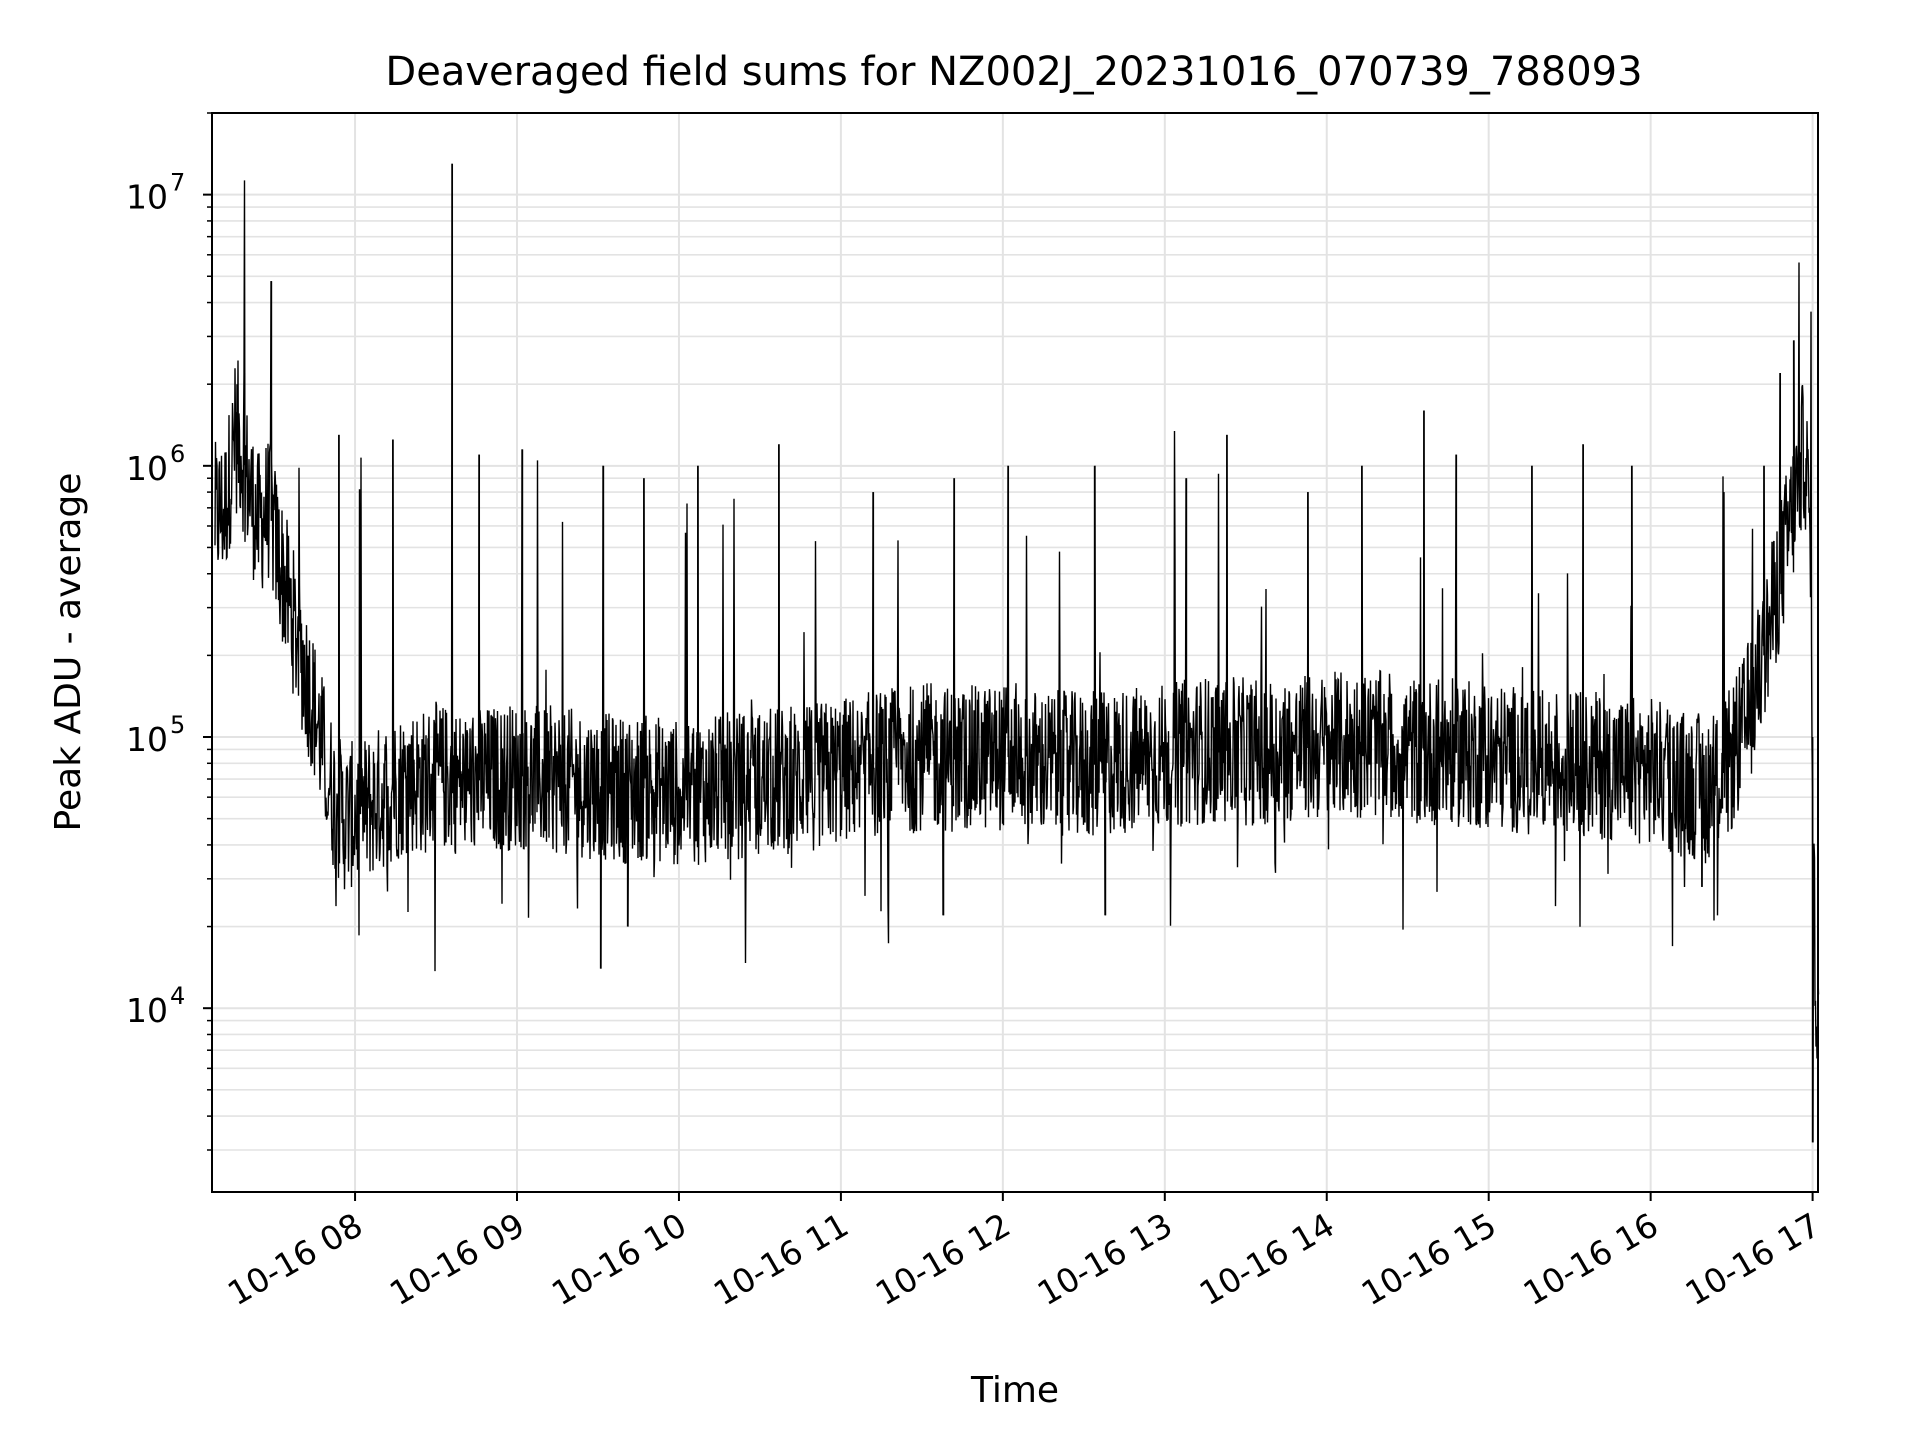  What do you see at coordinates (68, 652) in the screenshot?
I see `y-axis-label: Peak ADU - average` at bounding box center [68, 652].